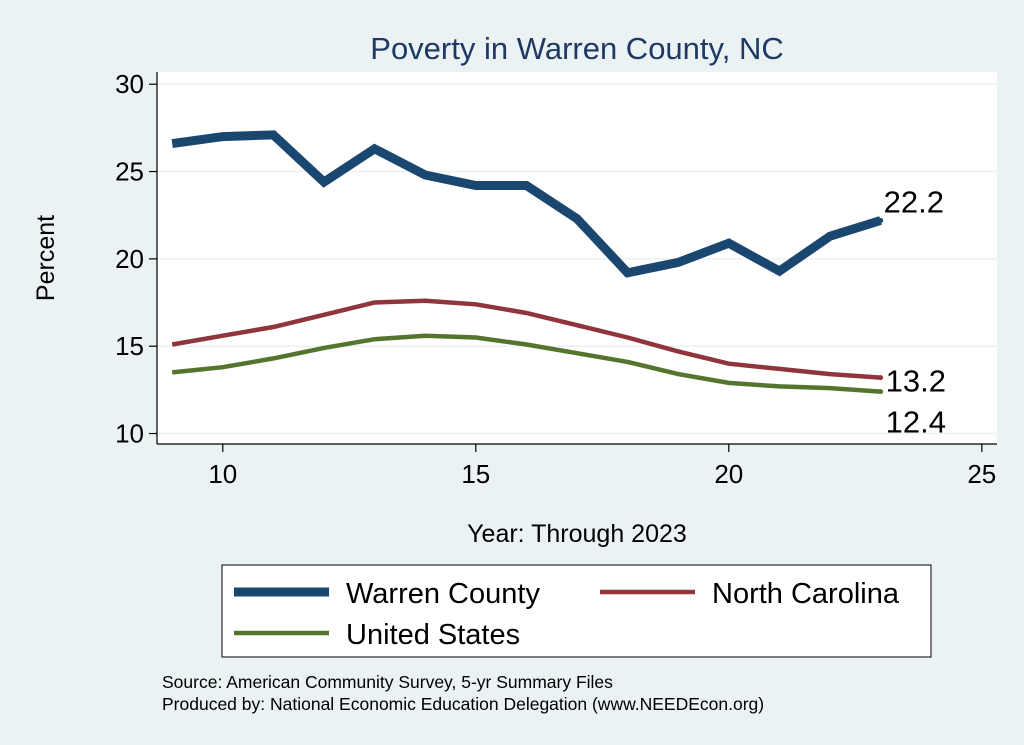 This screenshot has height=745, width=1024. Describe the element at coordinates (526, 204) in the screenshot. I see `series-line-warren-county` at that location.